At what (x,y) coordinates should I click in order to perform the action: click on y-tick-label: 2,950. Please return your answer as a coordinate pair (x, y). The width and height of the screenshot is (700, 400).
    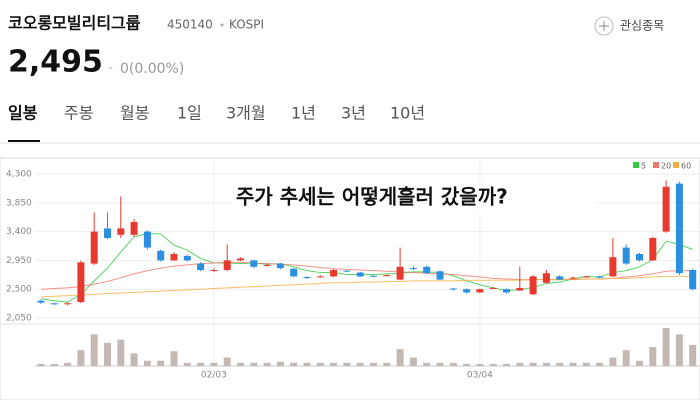
    Looking at the image, I should click on (19, 261).